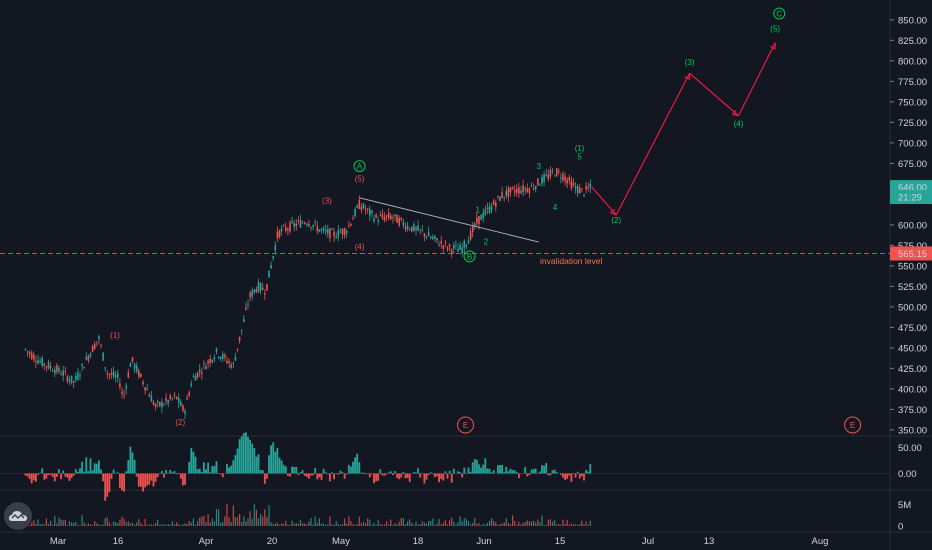 This screenshot has height=550, width=932. Describe the element at coordinates (115, 335) in the screenshot. I see `wave-label: (1)` at that location.